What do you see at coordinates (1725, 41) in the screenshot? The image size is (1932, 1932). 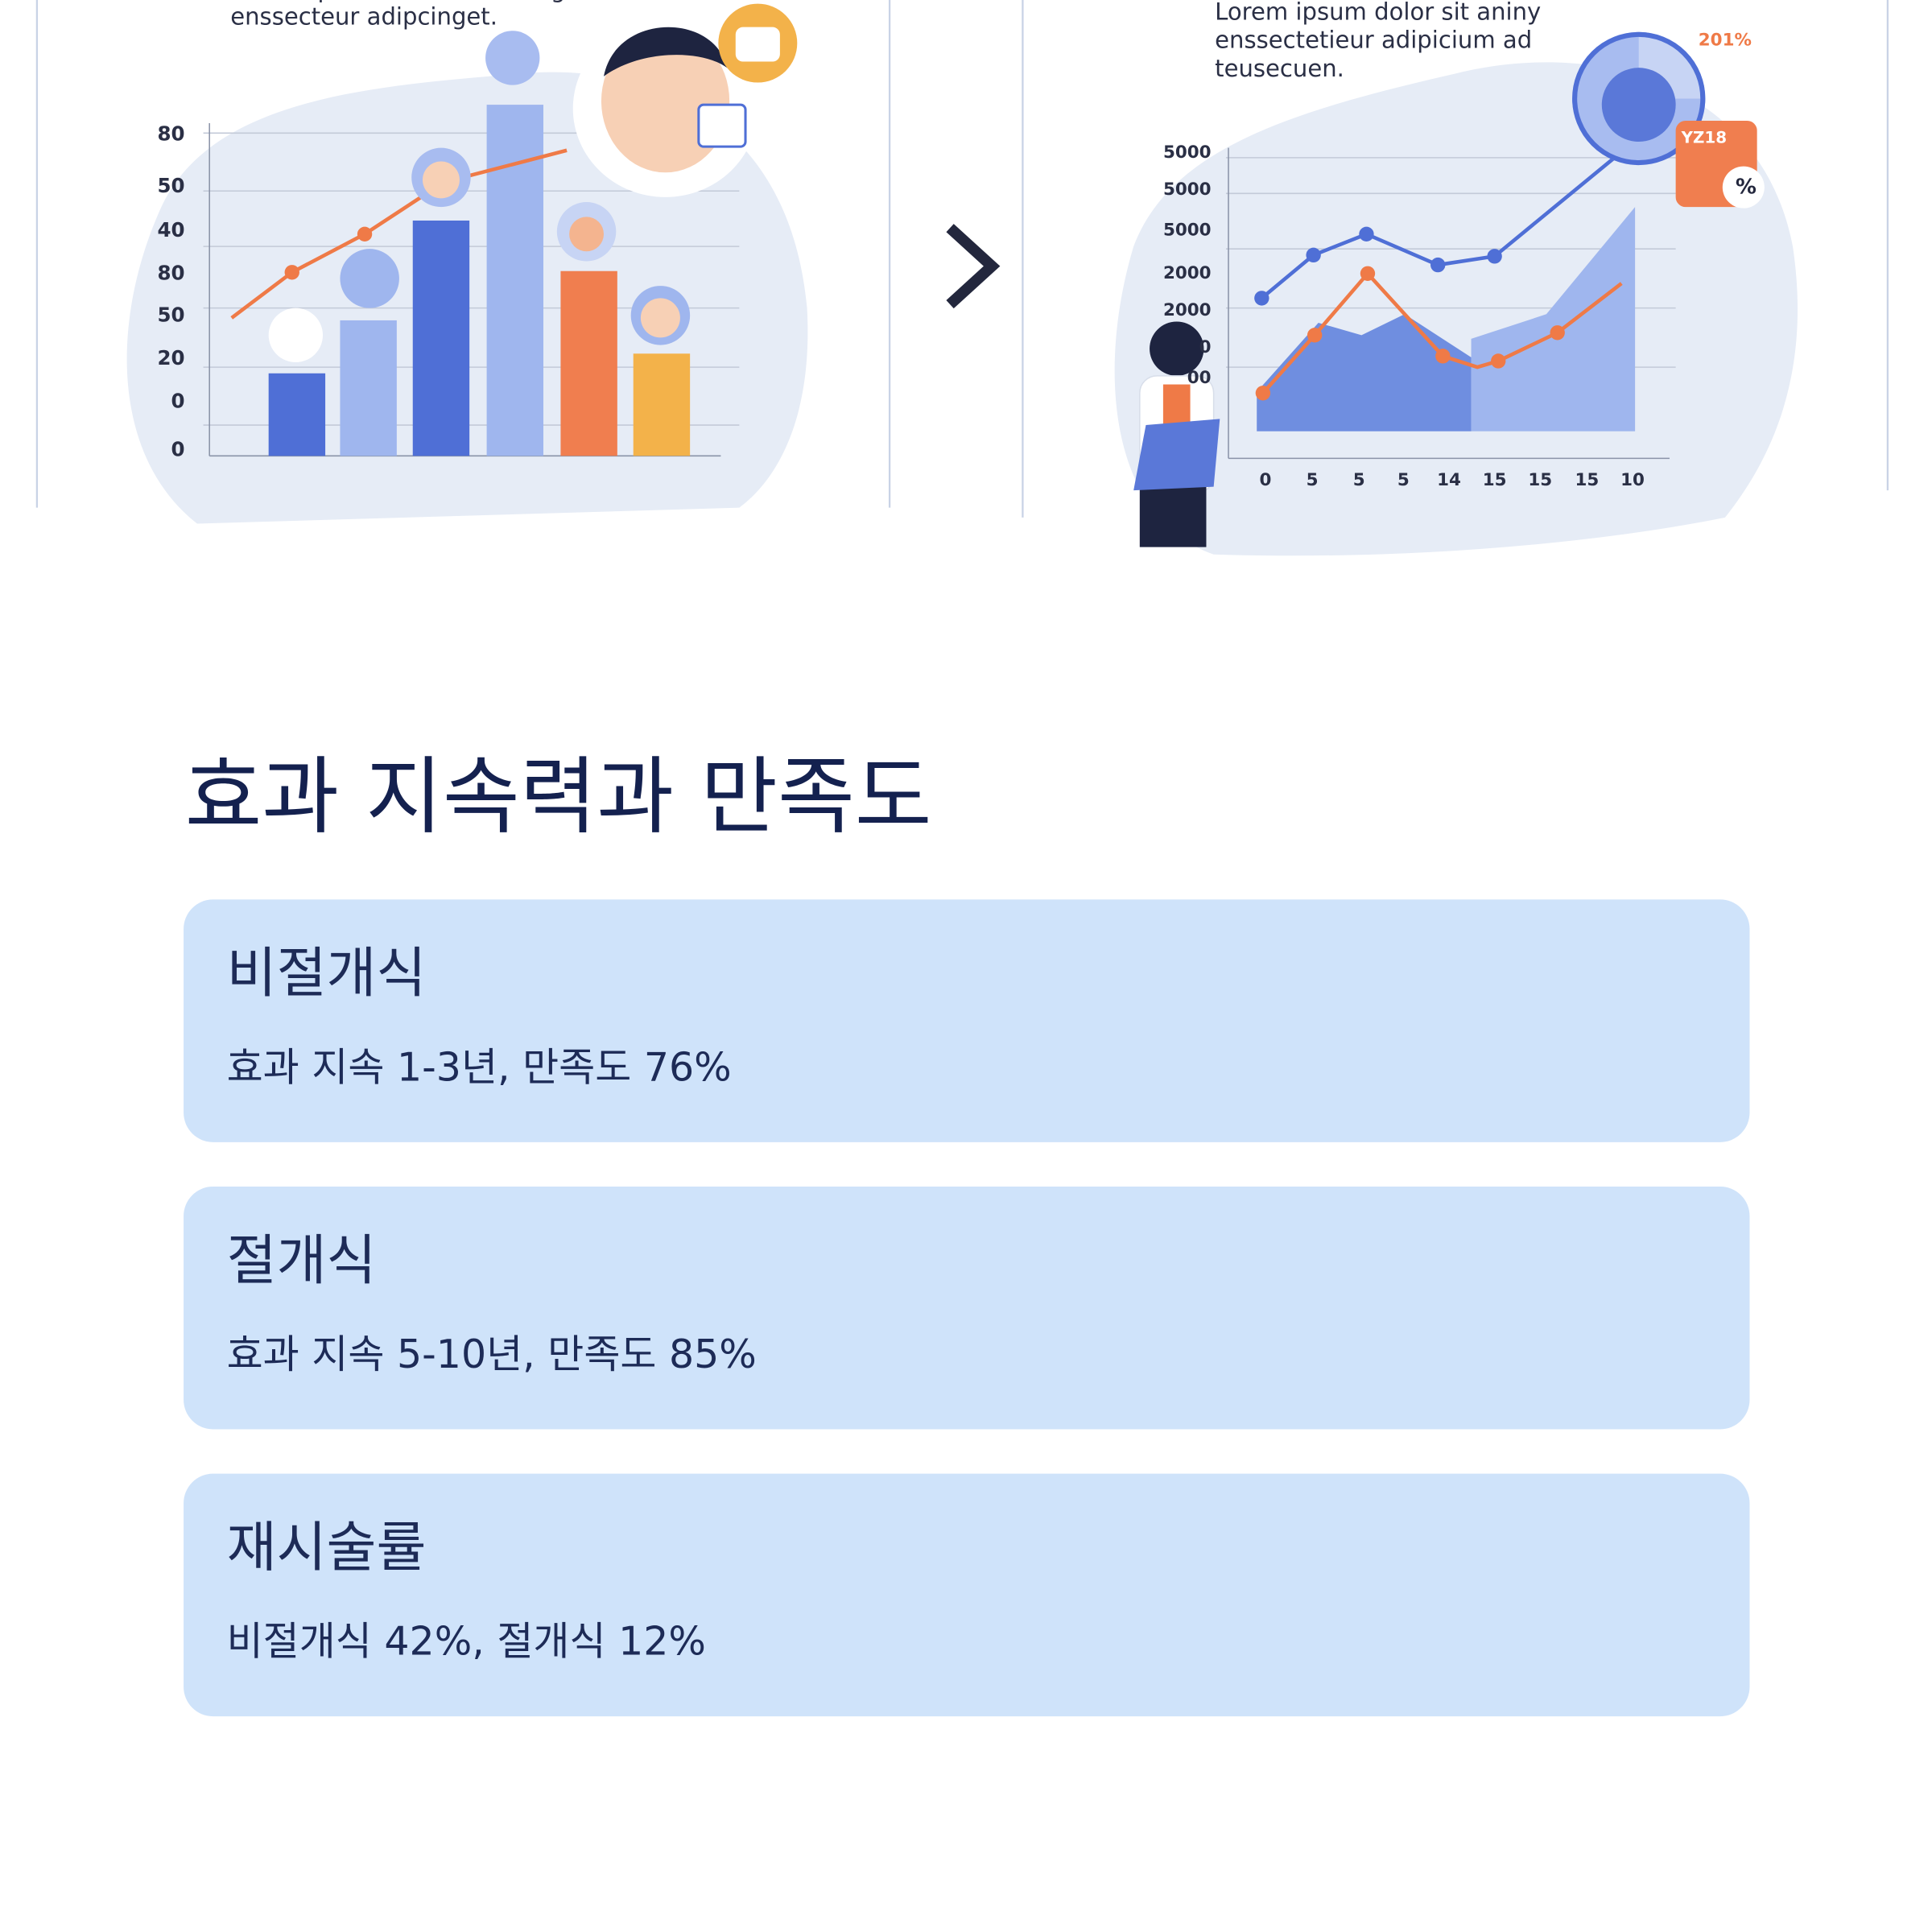 I see `badge: 201%` at bounding box center [1725, 41].